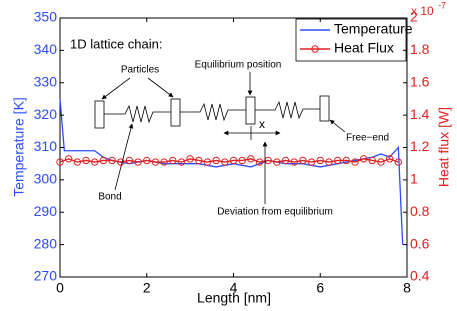  I want to click on x-tick-label: 4, so click(234, 288).